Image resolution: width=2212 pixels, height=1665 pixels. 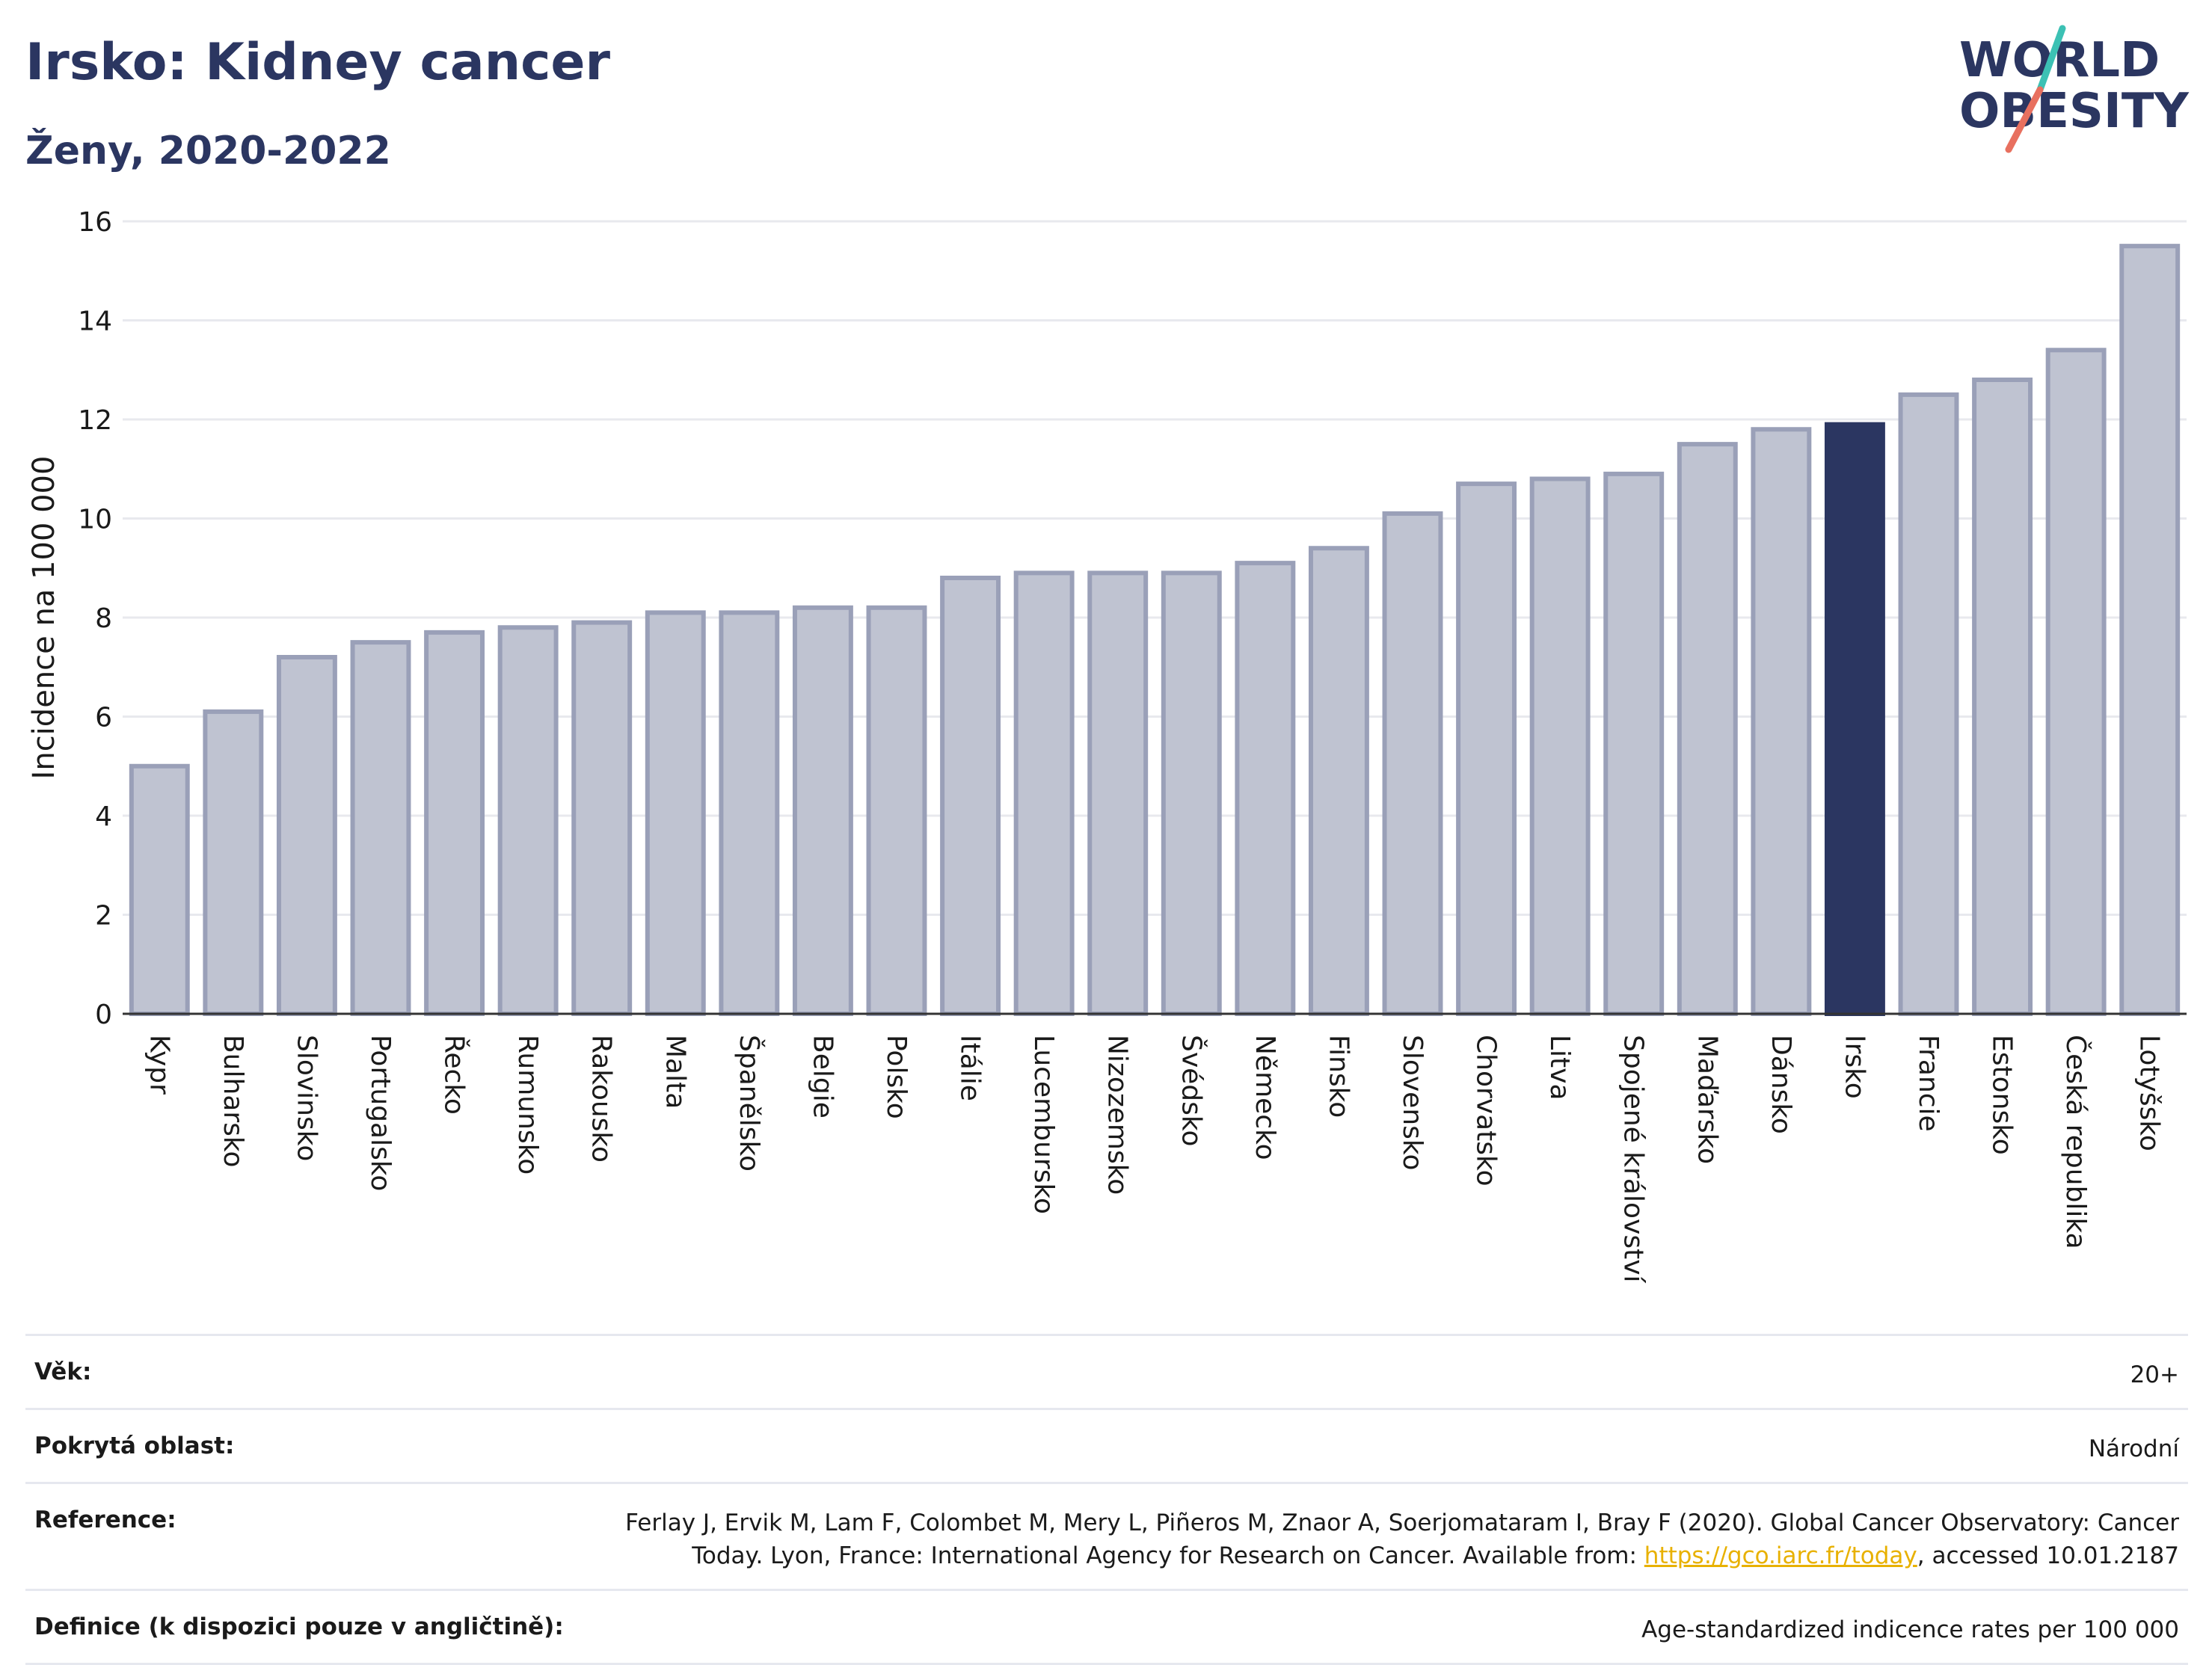 I want to click on bar-Lotyšsko, so click(x=2150, y=630).